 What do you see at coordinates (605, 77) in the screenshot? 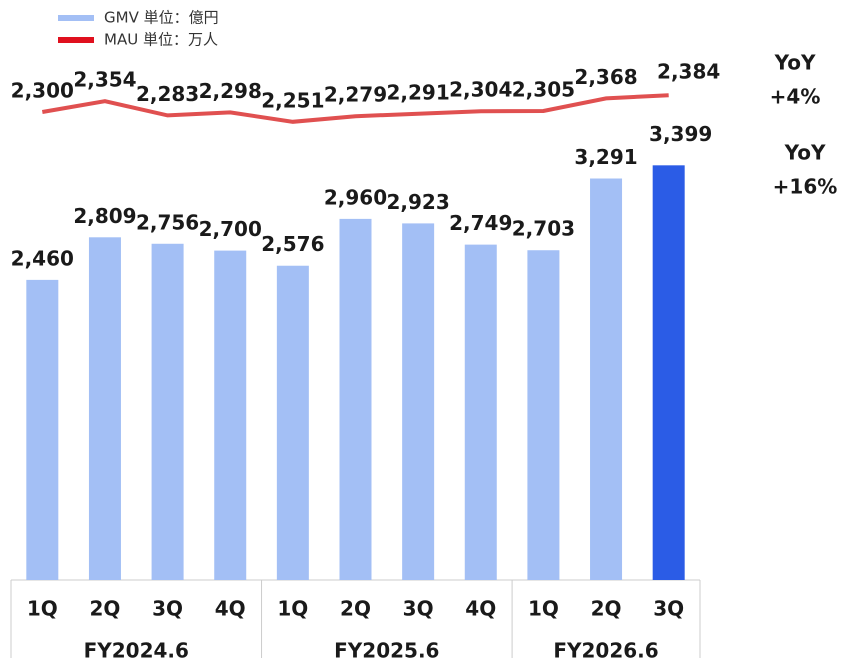
I see `line-value-label: 2,368` at bounding box center [605, 77].